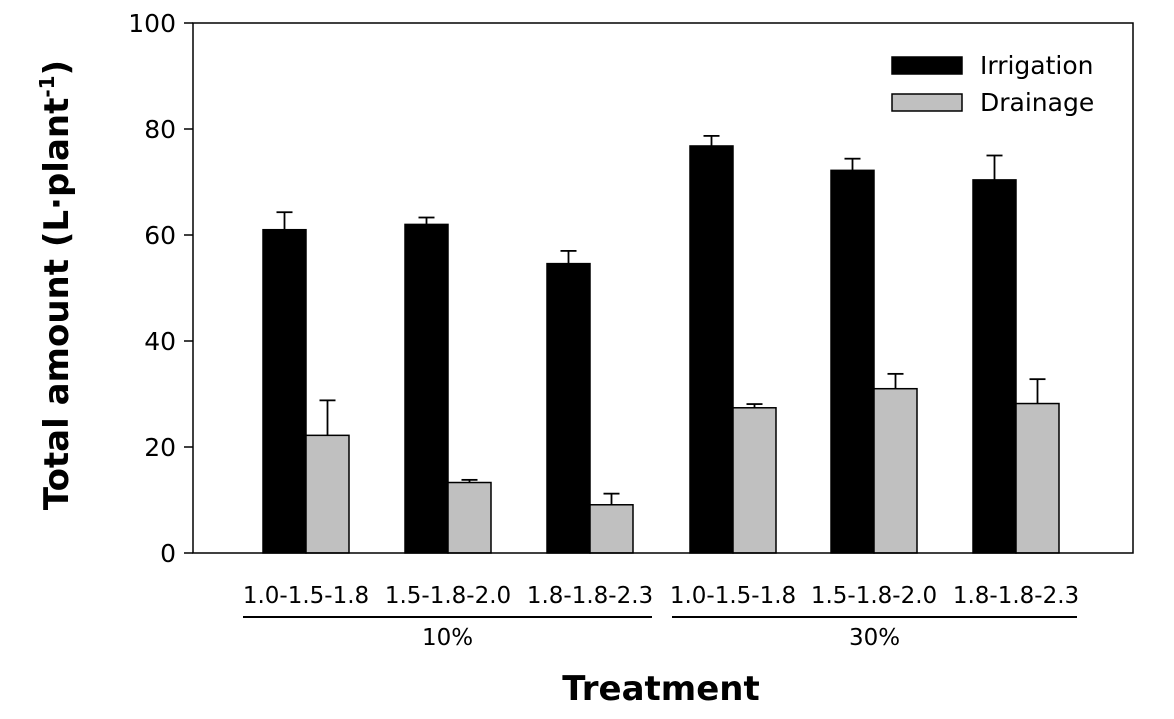 The width and height of the screenshot is (1174, 719). I want to click on legend-entry-drainage: Drainage, so click(992, 102).